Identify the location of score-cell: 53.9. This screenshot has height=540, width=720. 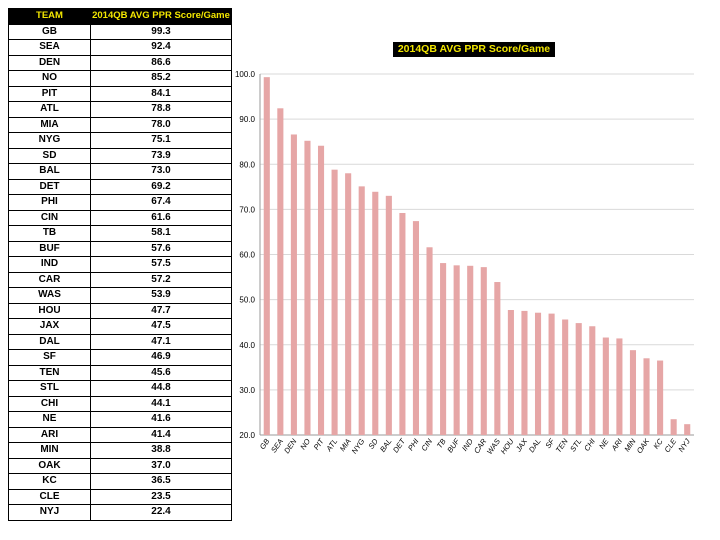
(161, 295).